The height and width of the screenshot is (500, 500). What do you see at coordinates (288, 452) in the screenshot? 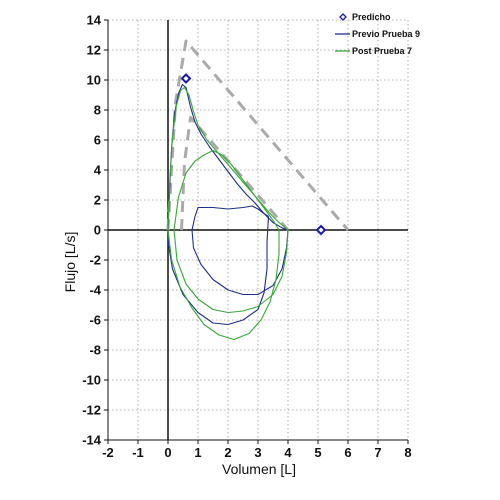
I see `x-tick-label: 4` at bounding box center [288, 452].